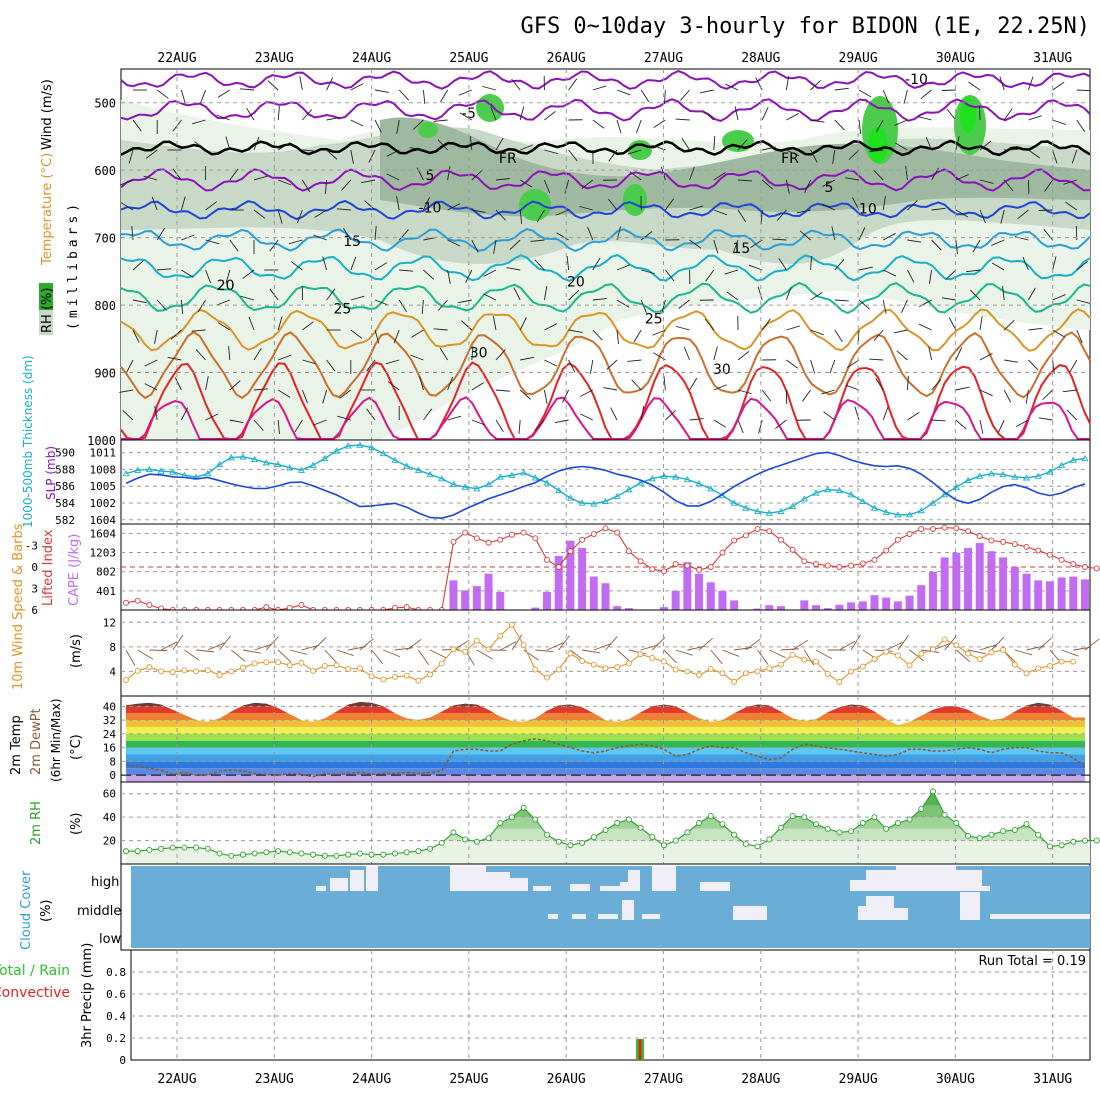 This screenshot has width=1100, height=1100. What do you see at coordinates (508, 159) in the screenshot?
I see `isotherm-label: FR` at bounding box center [508, 159].